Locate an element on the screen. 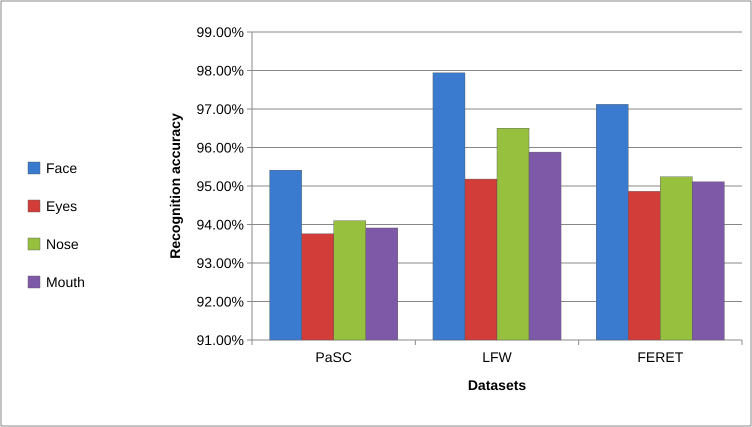 This screenshot has height=427, width=752. legend-label: Mouth is located at coordinates (65, 282).